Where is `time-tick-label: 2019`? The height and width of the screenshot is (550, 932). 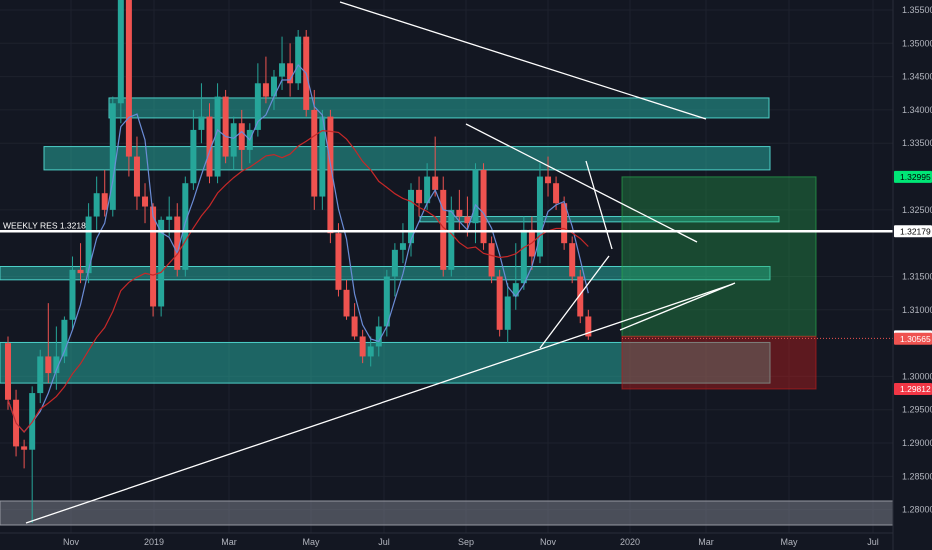 time-tick-label: 2019 is located at coordinates (154, 542).